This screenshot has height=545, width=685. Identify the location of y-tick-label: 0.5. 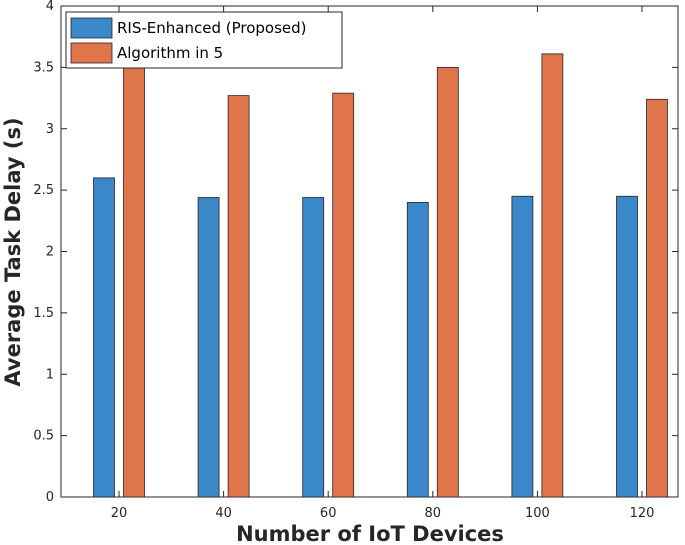
(43, 436).